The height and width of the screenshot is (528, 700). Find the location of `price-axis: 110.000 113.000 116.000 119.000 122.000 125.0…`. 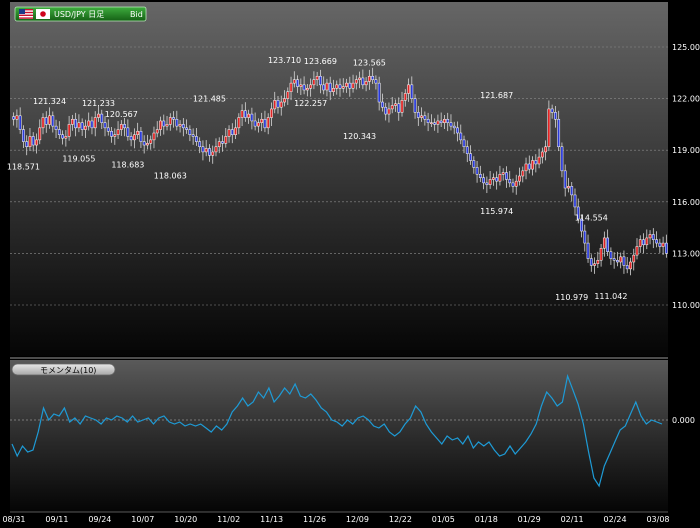

price-axis: 110.000 113.000 116.000 119.000 122.000 125.0… is located at coordinates (686, 176).